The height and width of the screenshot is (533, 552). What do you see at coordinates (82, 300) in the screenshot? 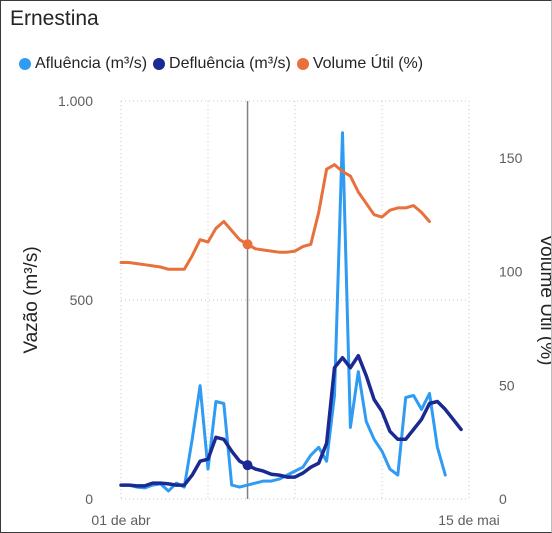
I see `y-tick-label: 500` at bounding box center [82, 300].